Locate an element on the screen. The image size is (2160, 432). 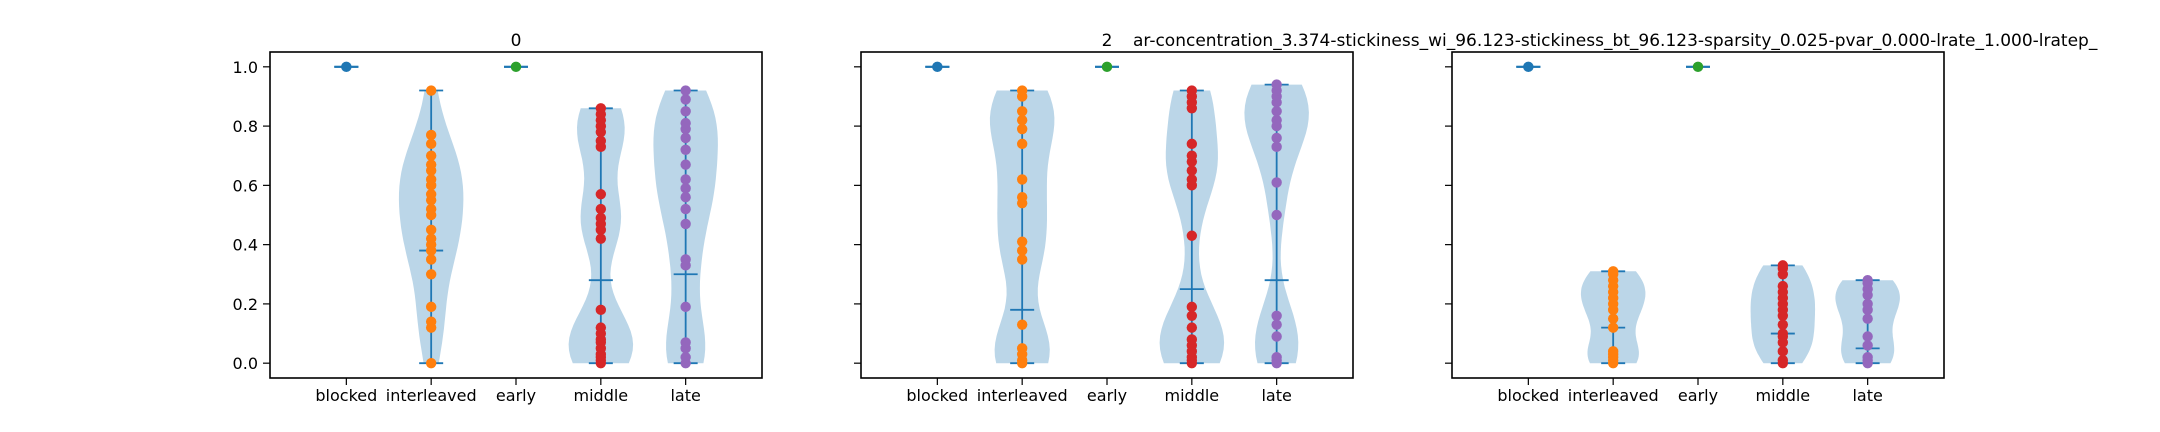
y-tick-label: 0.2 is located at coordinates (245, 304).